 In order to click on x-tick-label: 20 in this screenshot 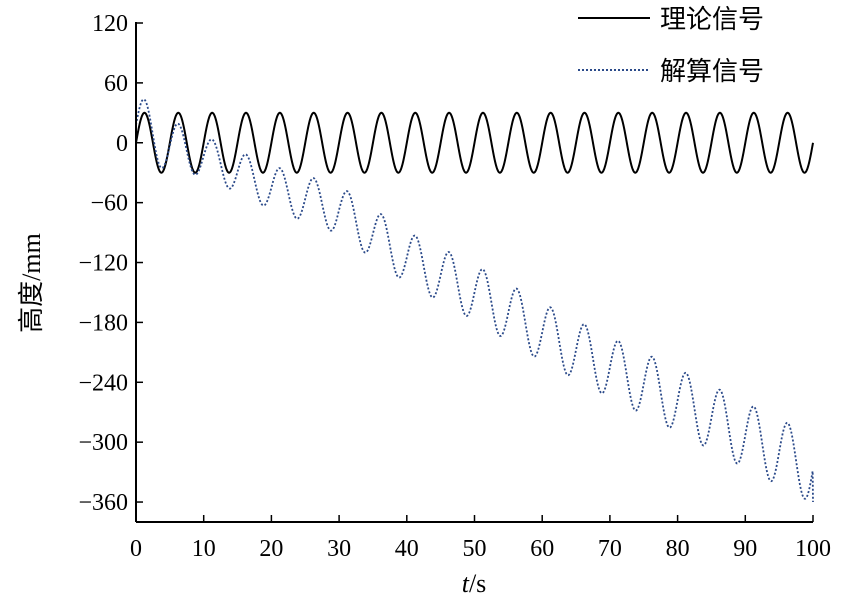, I will do `click(271, 549)`.